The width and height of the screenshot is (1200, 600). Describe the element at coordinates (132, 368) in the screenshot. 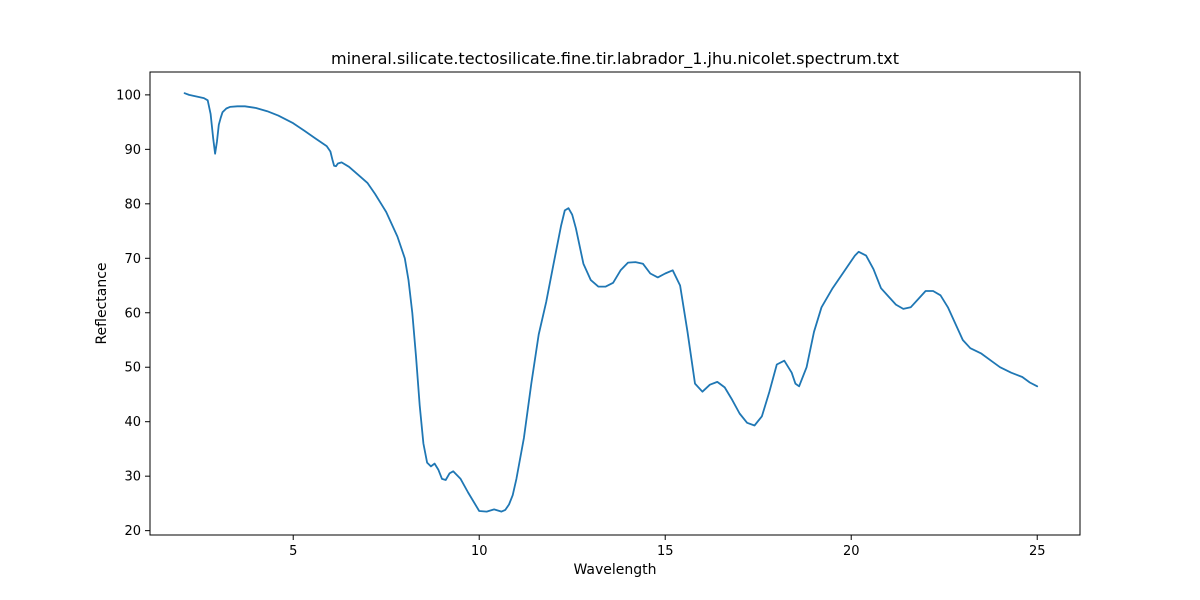

I see `y-tick-label: 50` at that location.